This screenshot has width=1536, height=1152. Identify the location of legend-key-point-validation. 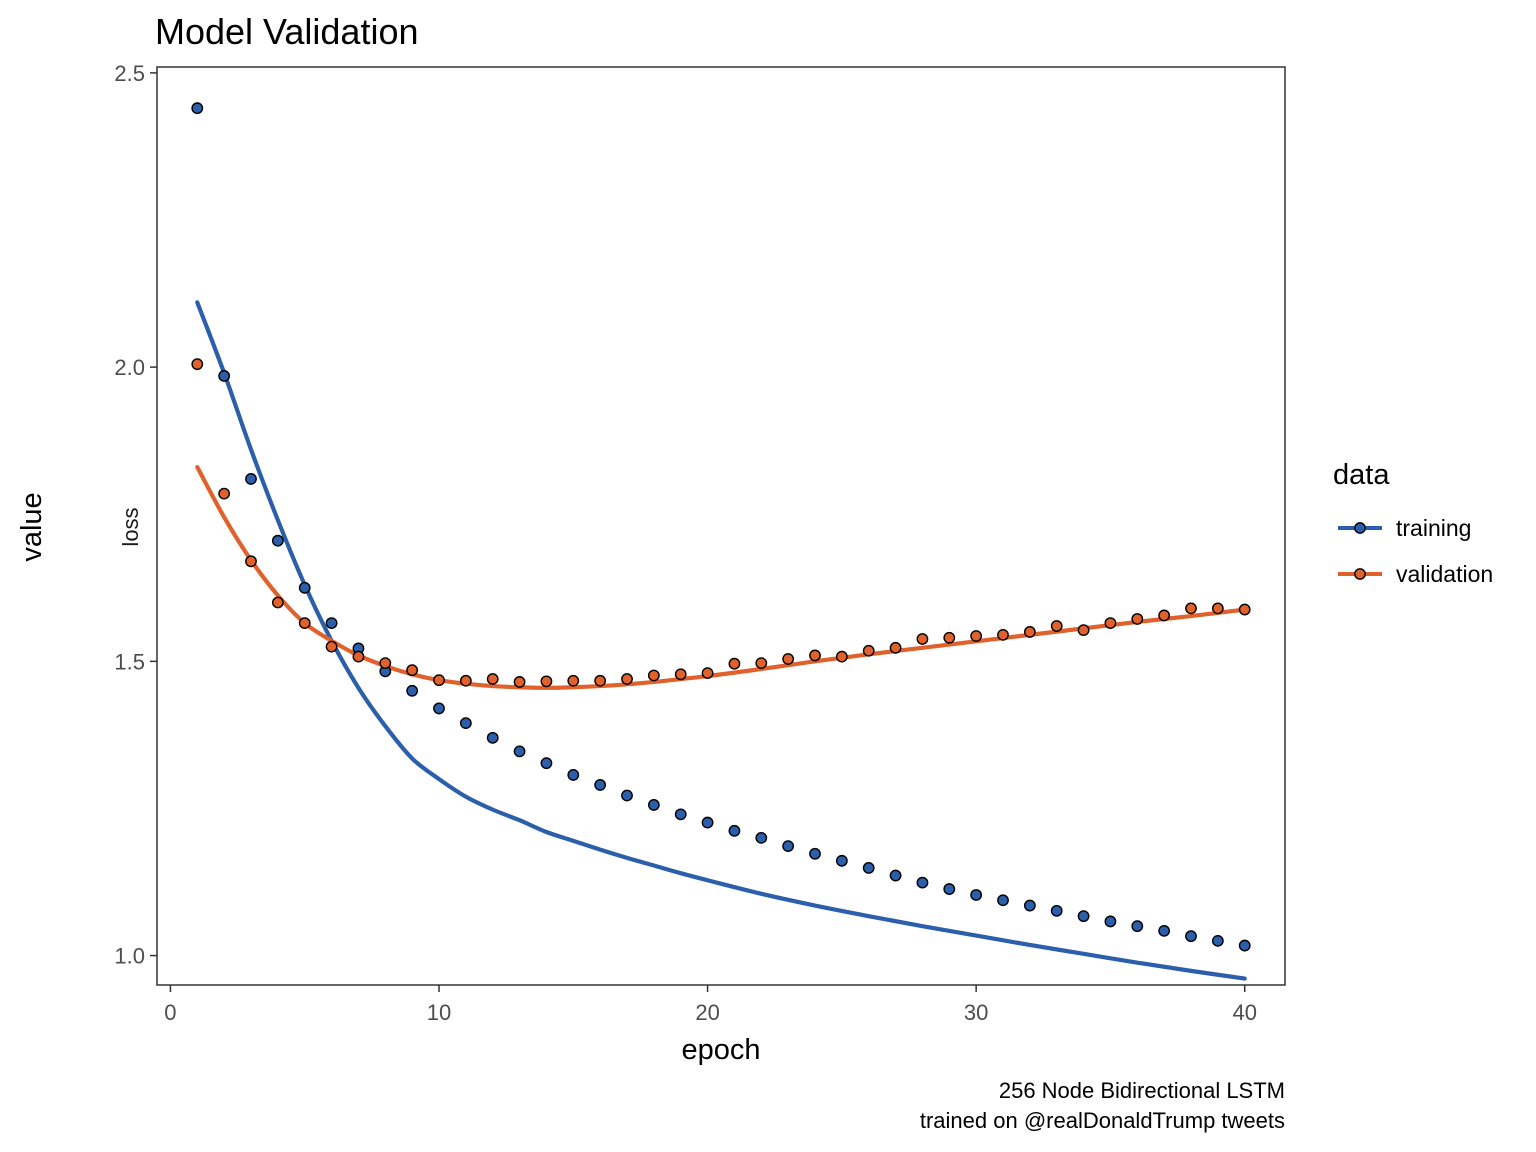
(1360, 574).